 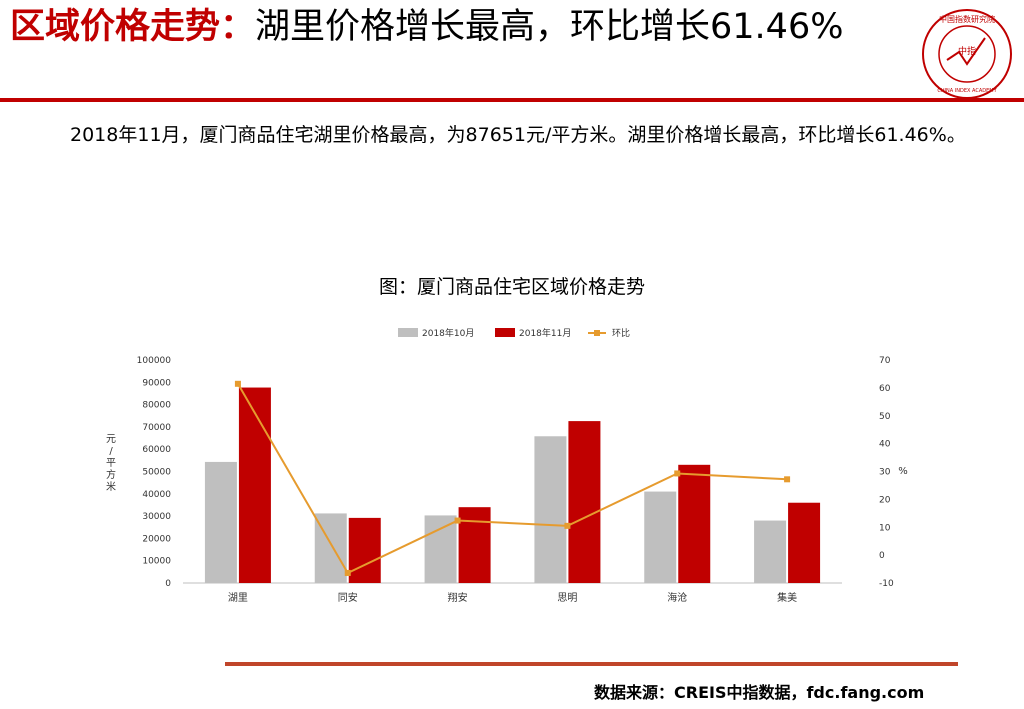 What do you see at coordinates (156, 450) in the screenshot?
I see `y-tick-label: 60000` at bounding box center [156, 450].